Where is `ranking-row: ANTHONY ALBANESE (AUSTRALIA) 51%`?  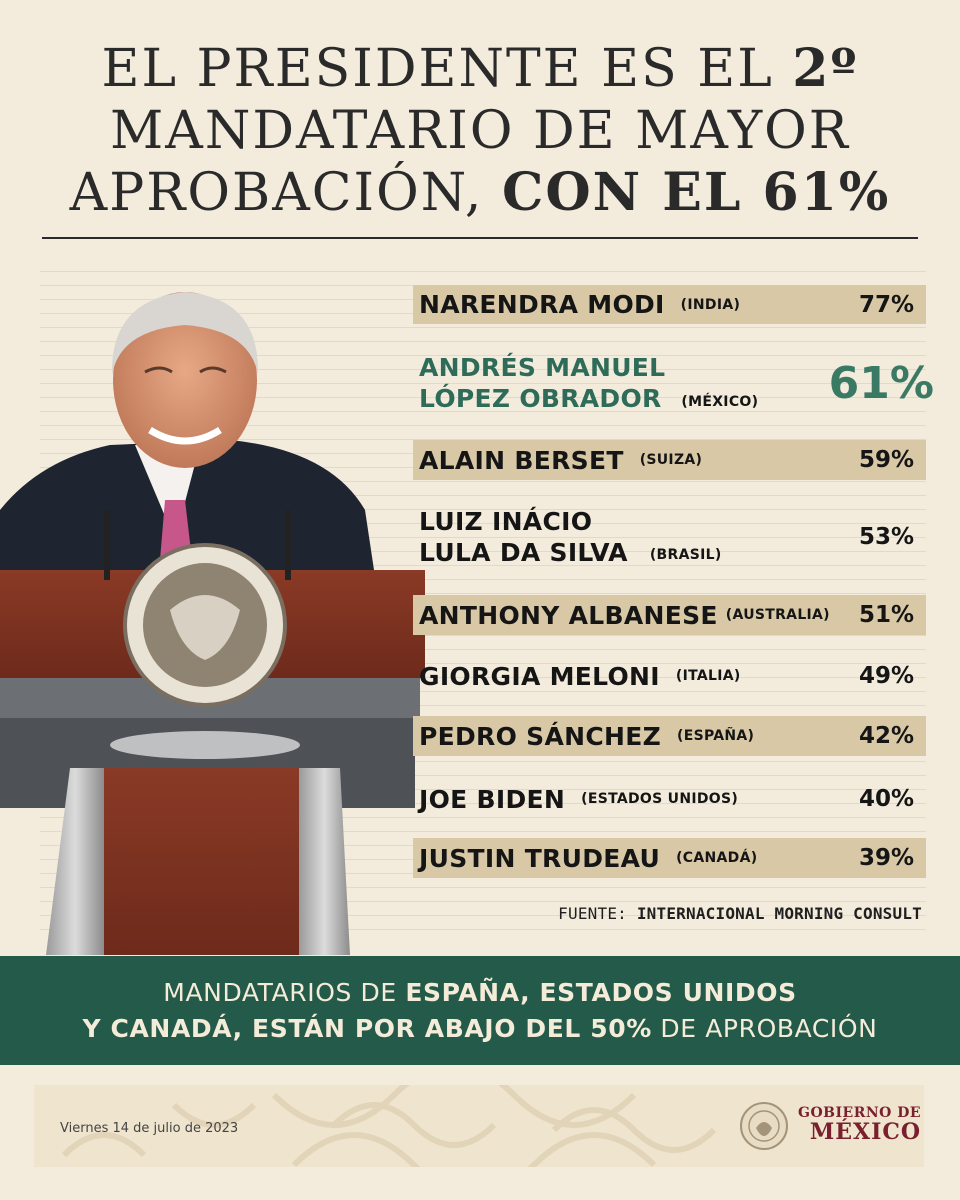
ranking-row: ANTHONY ALBANESE (AUSTRALIA) 51% is located at coordinates (669, 615).